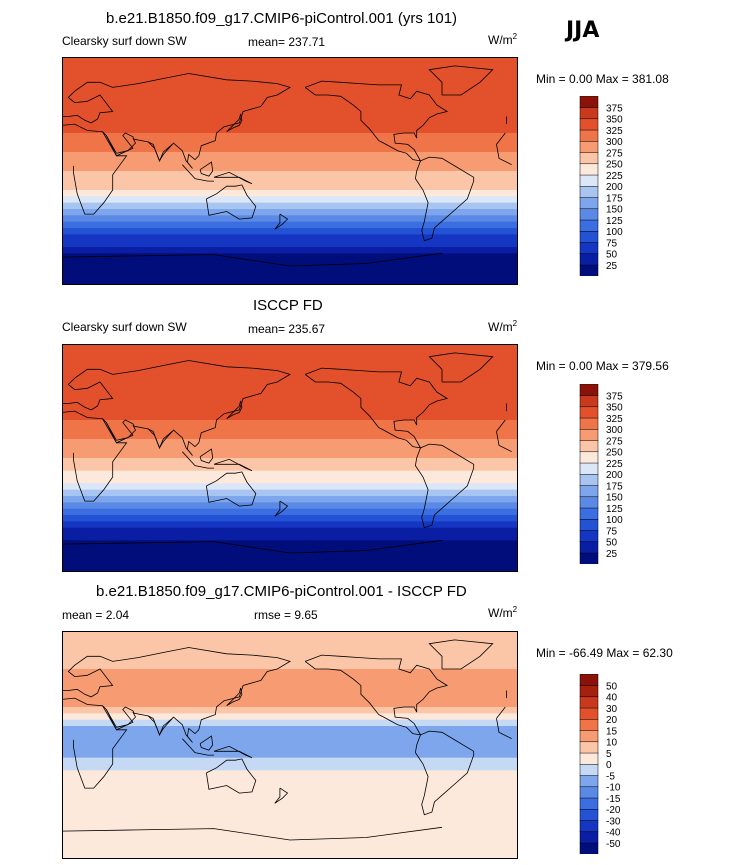 This screenshot has height=865, width=732. Describe the element at coordinates (614, 520) in the screenshot. I see `colorbar-tick-label: 100` at that location.